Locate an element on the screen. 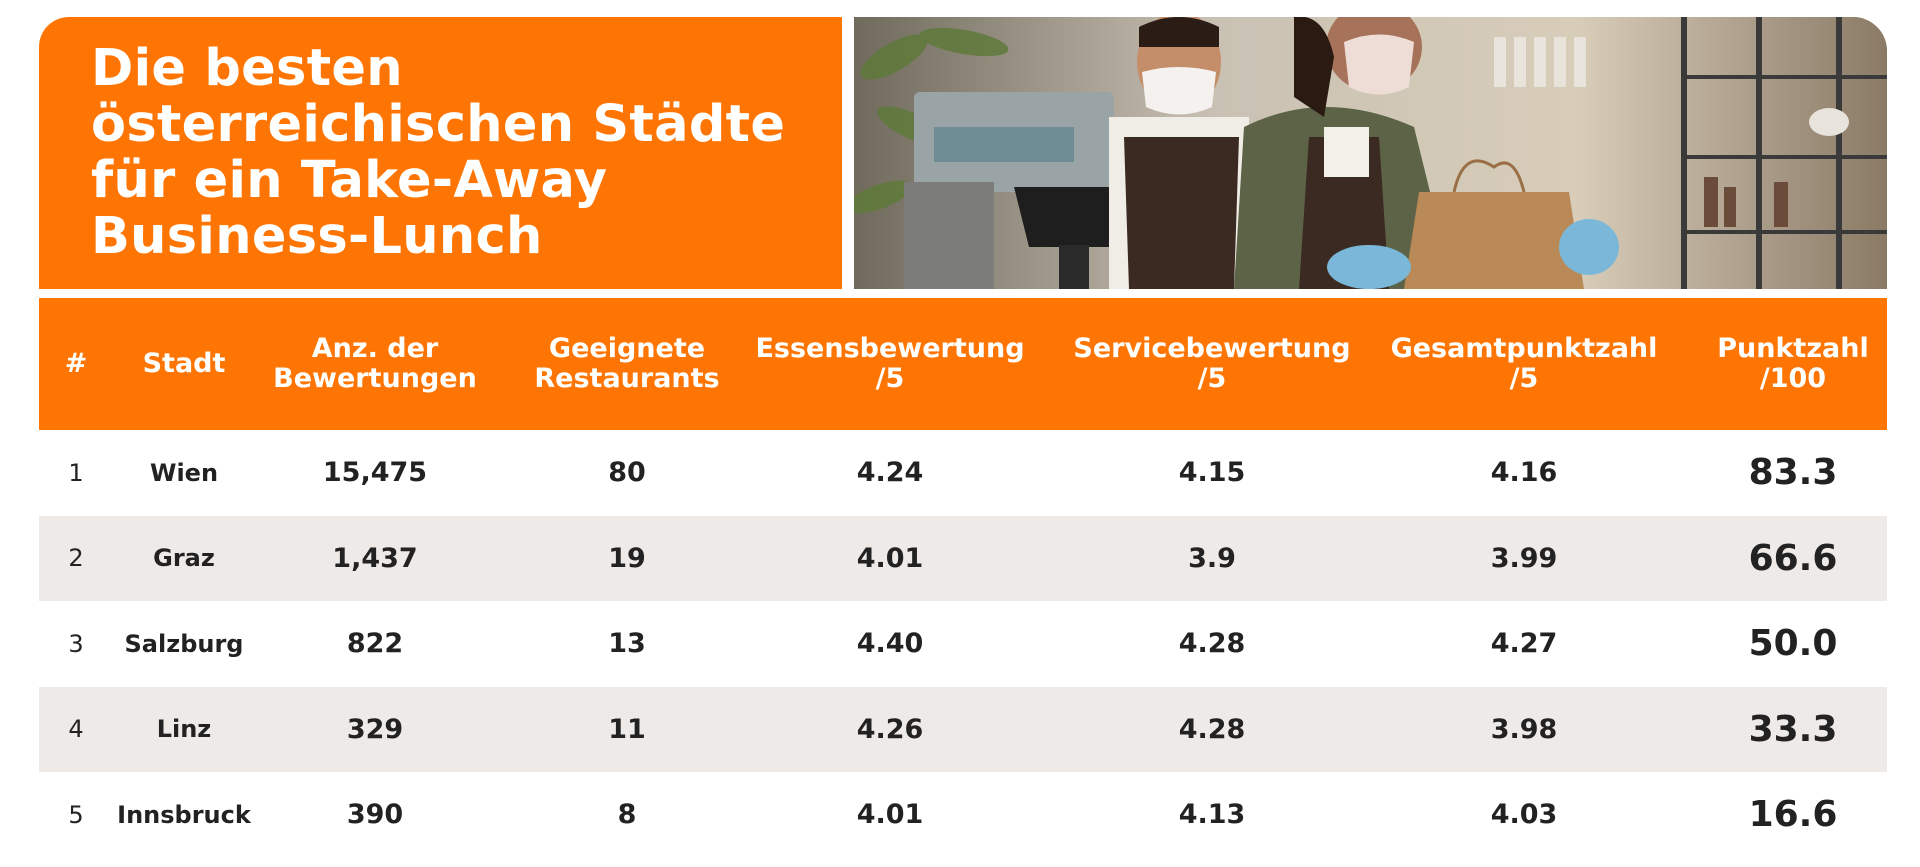 The width and height of the screenshot is (1920, 867). review-count-cell: 822 is located at coordinates (375, 644).